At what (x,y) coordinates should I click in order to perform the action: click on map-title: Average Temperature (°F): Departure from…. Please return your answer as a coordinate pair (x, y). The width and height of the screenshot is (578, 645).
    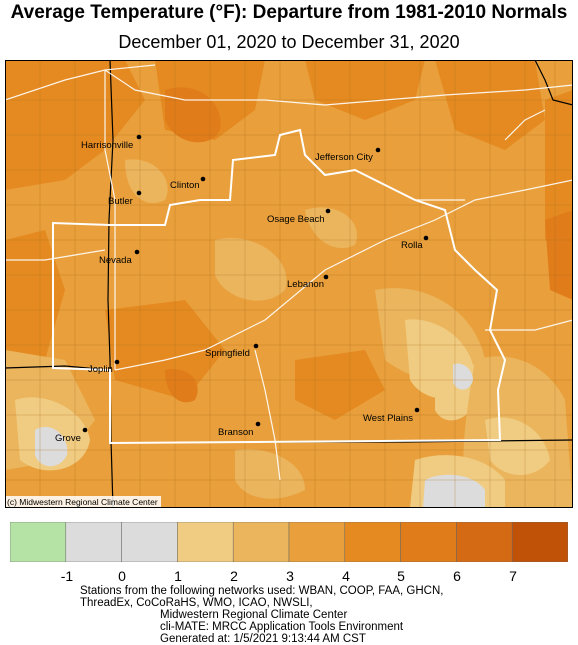
    Looking at the image, I should click on (289, 12).